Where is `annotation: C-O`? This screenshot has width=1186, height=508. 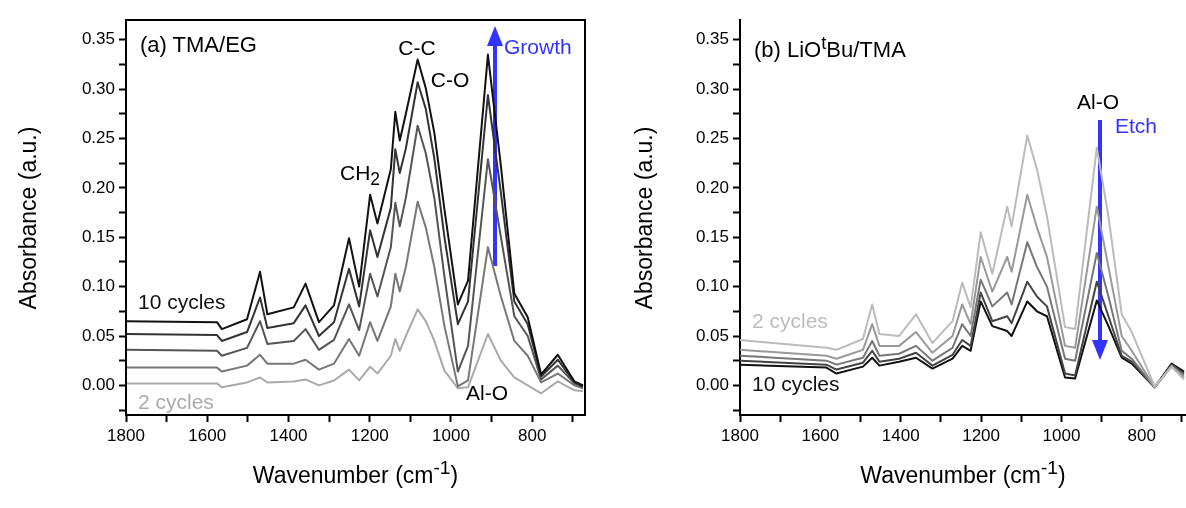 annotation: C-O is located at coordinates (450, 79).